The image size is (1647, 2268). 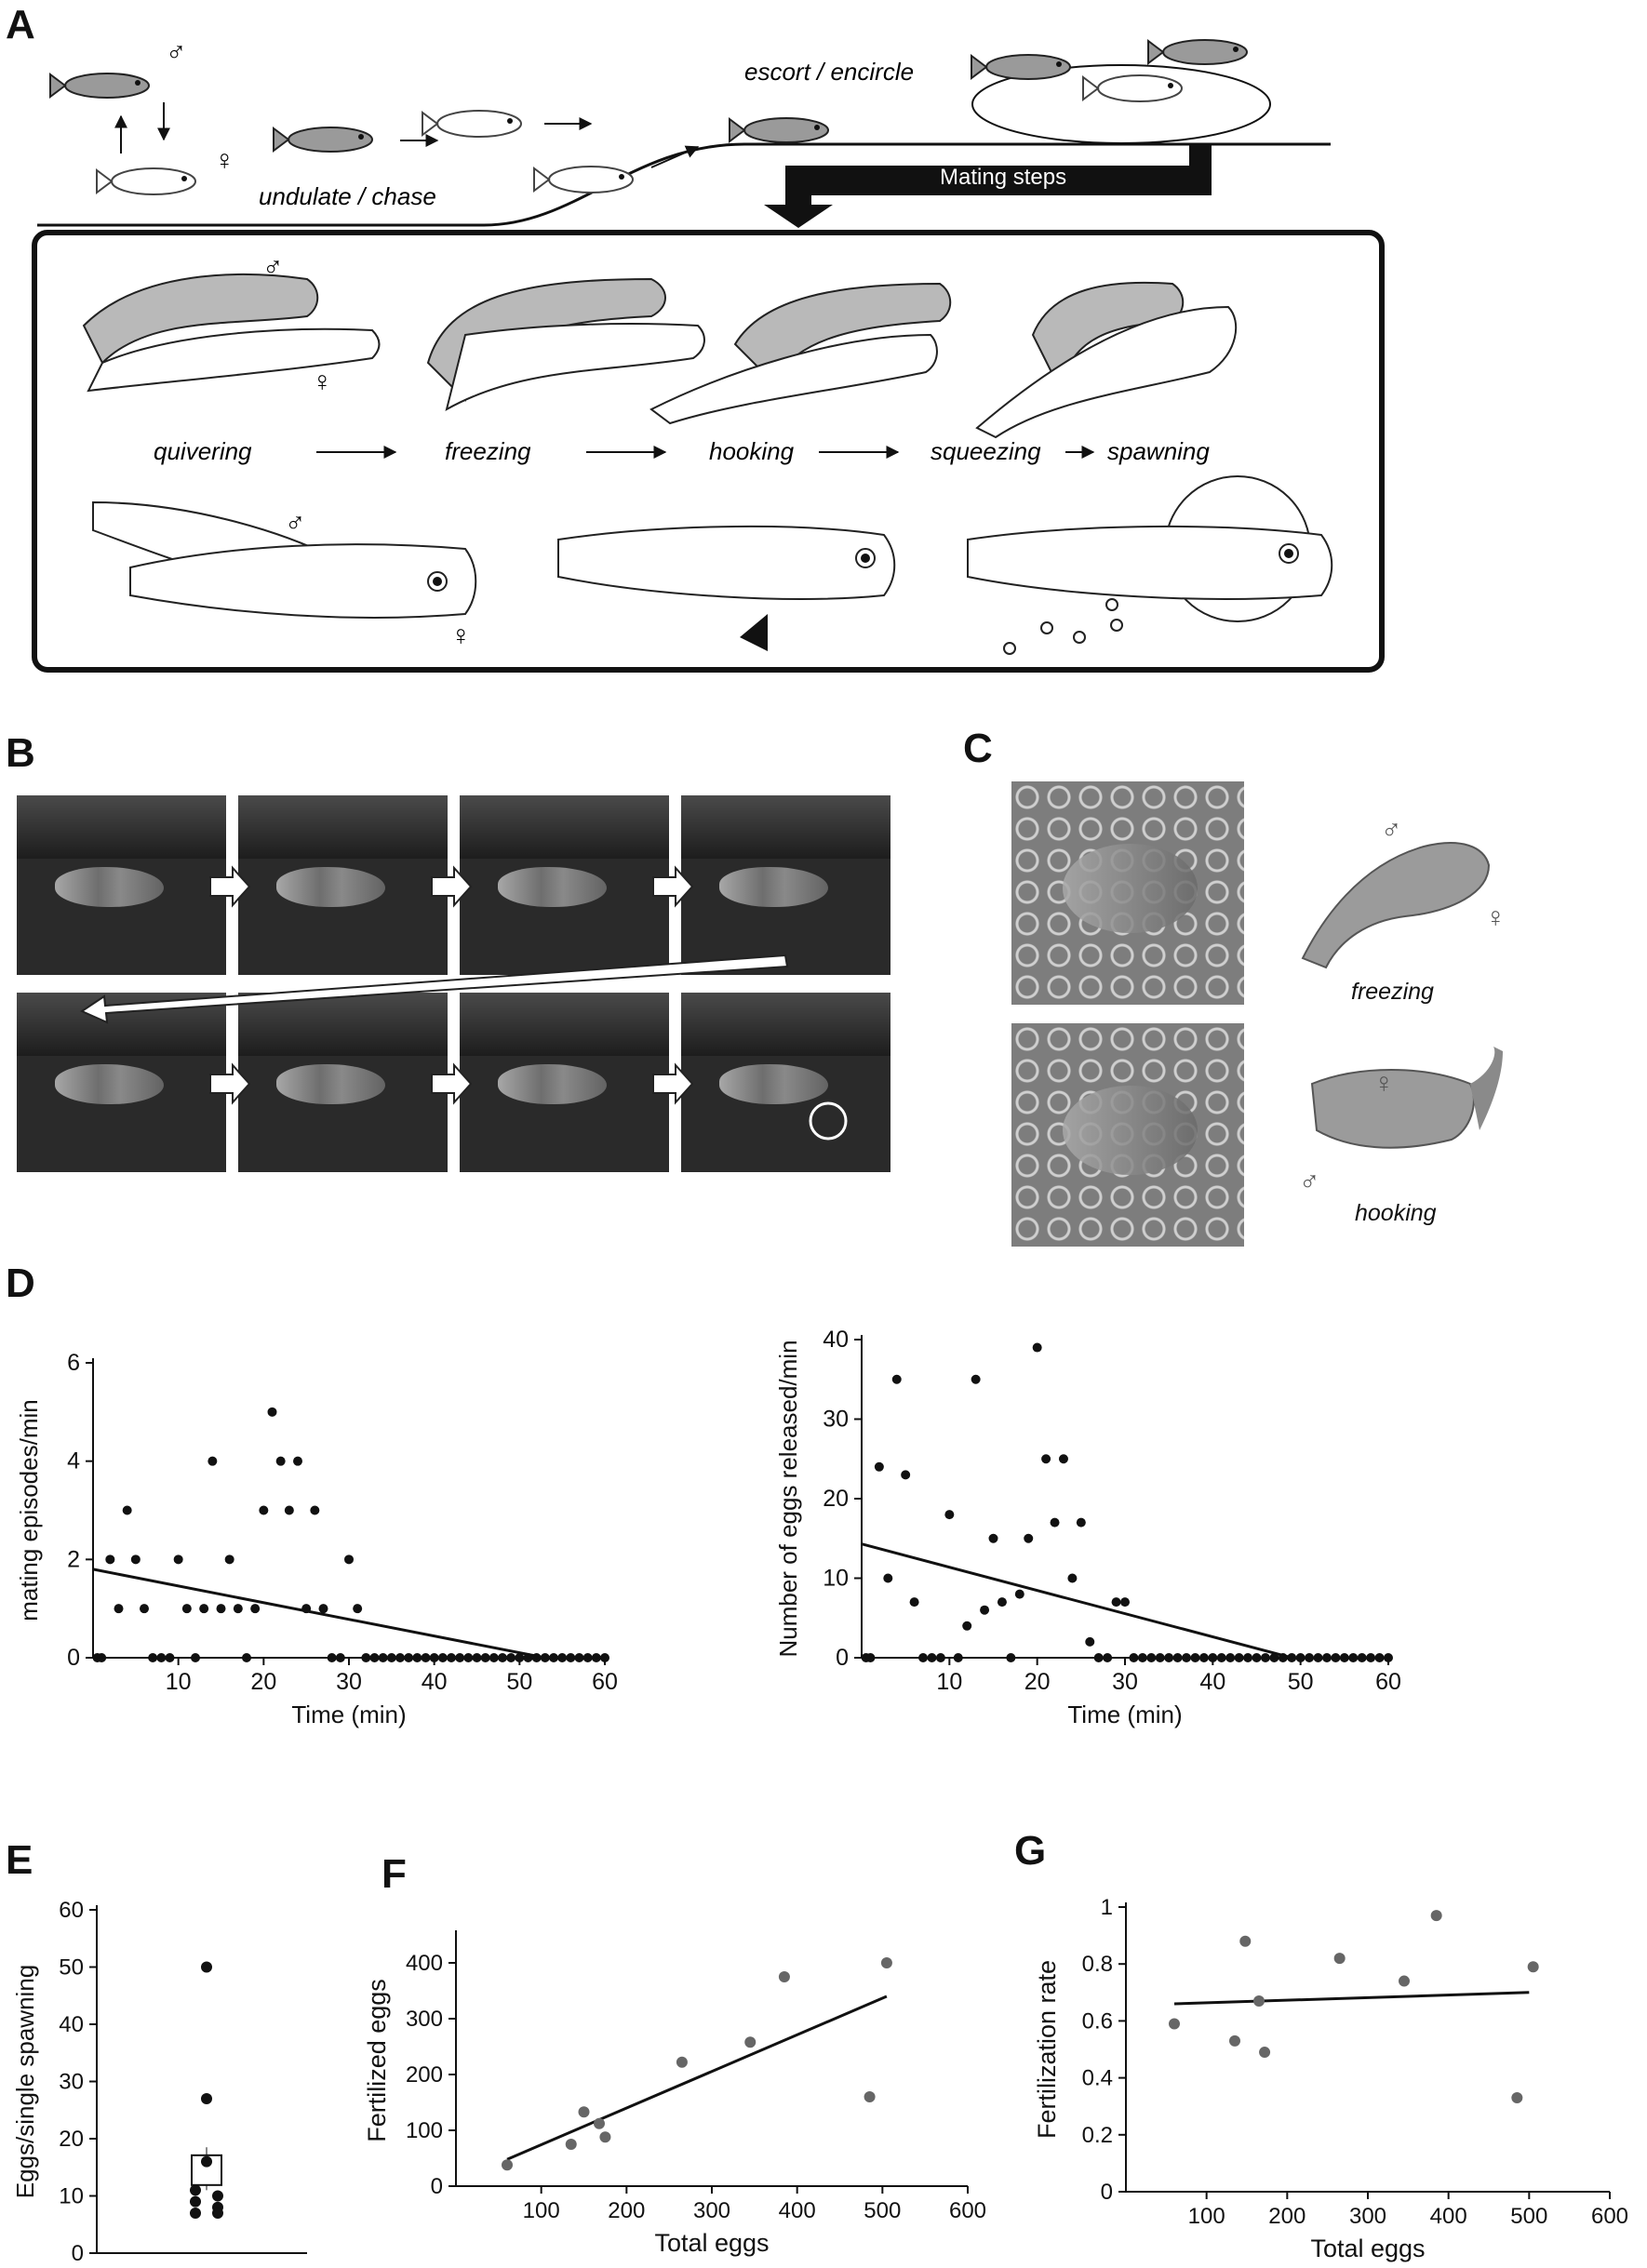 I want to click on y-tick-label: 20, so click(x=71, y=2139).